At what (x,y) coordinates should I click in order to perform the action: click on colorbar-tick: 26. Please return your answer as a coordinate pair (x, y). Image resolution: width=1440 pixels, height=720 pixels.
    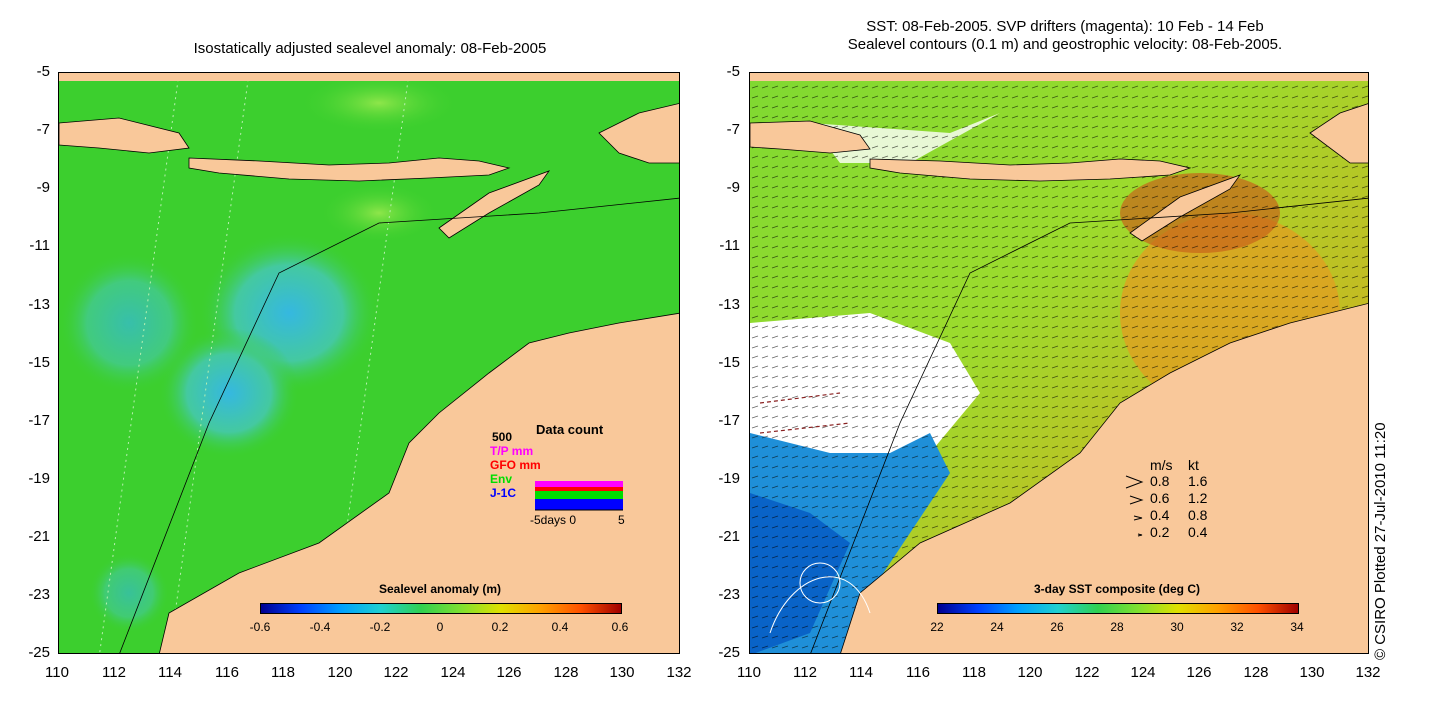
    Looking at the image, I should click on (1057, 627).